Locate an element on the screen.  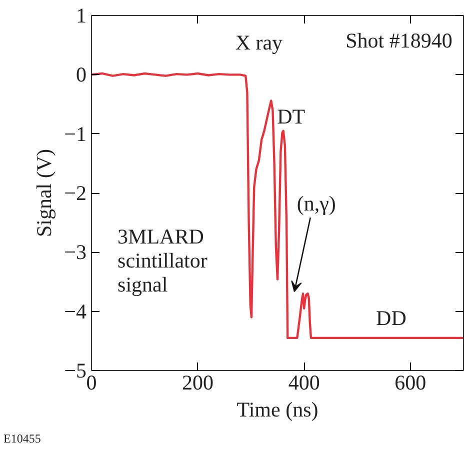
annotation: (n,γ) is located at coordinates (316, 204).